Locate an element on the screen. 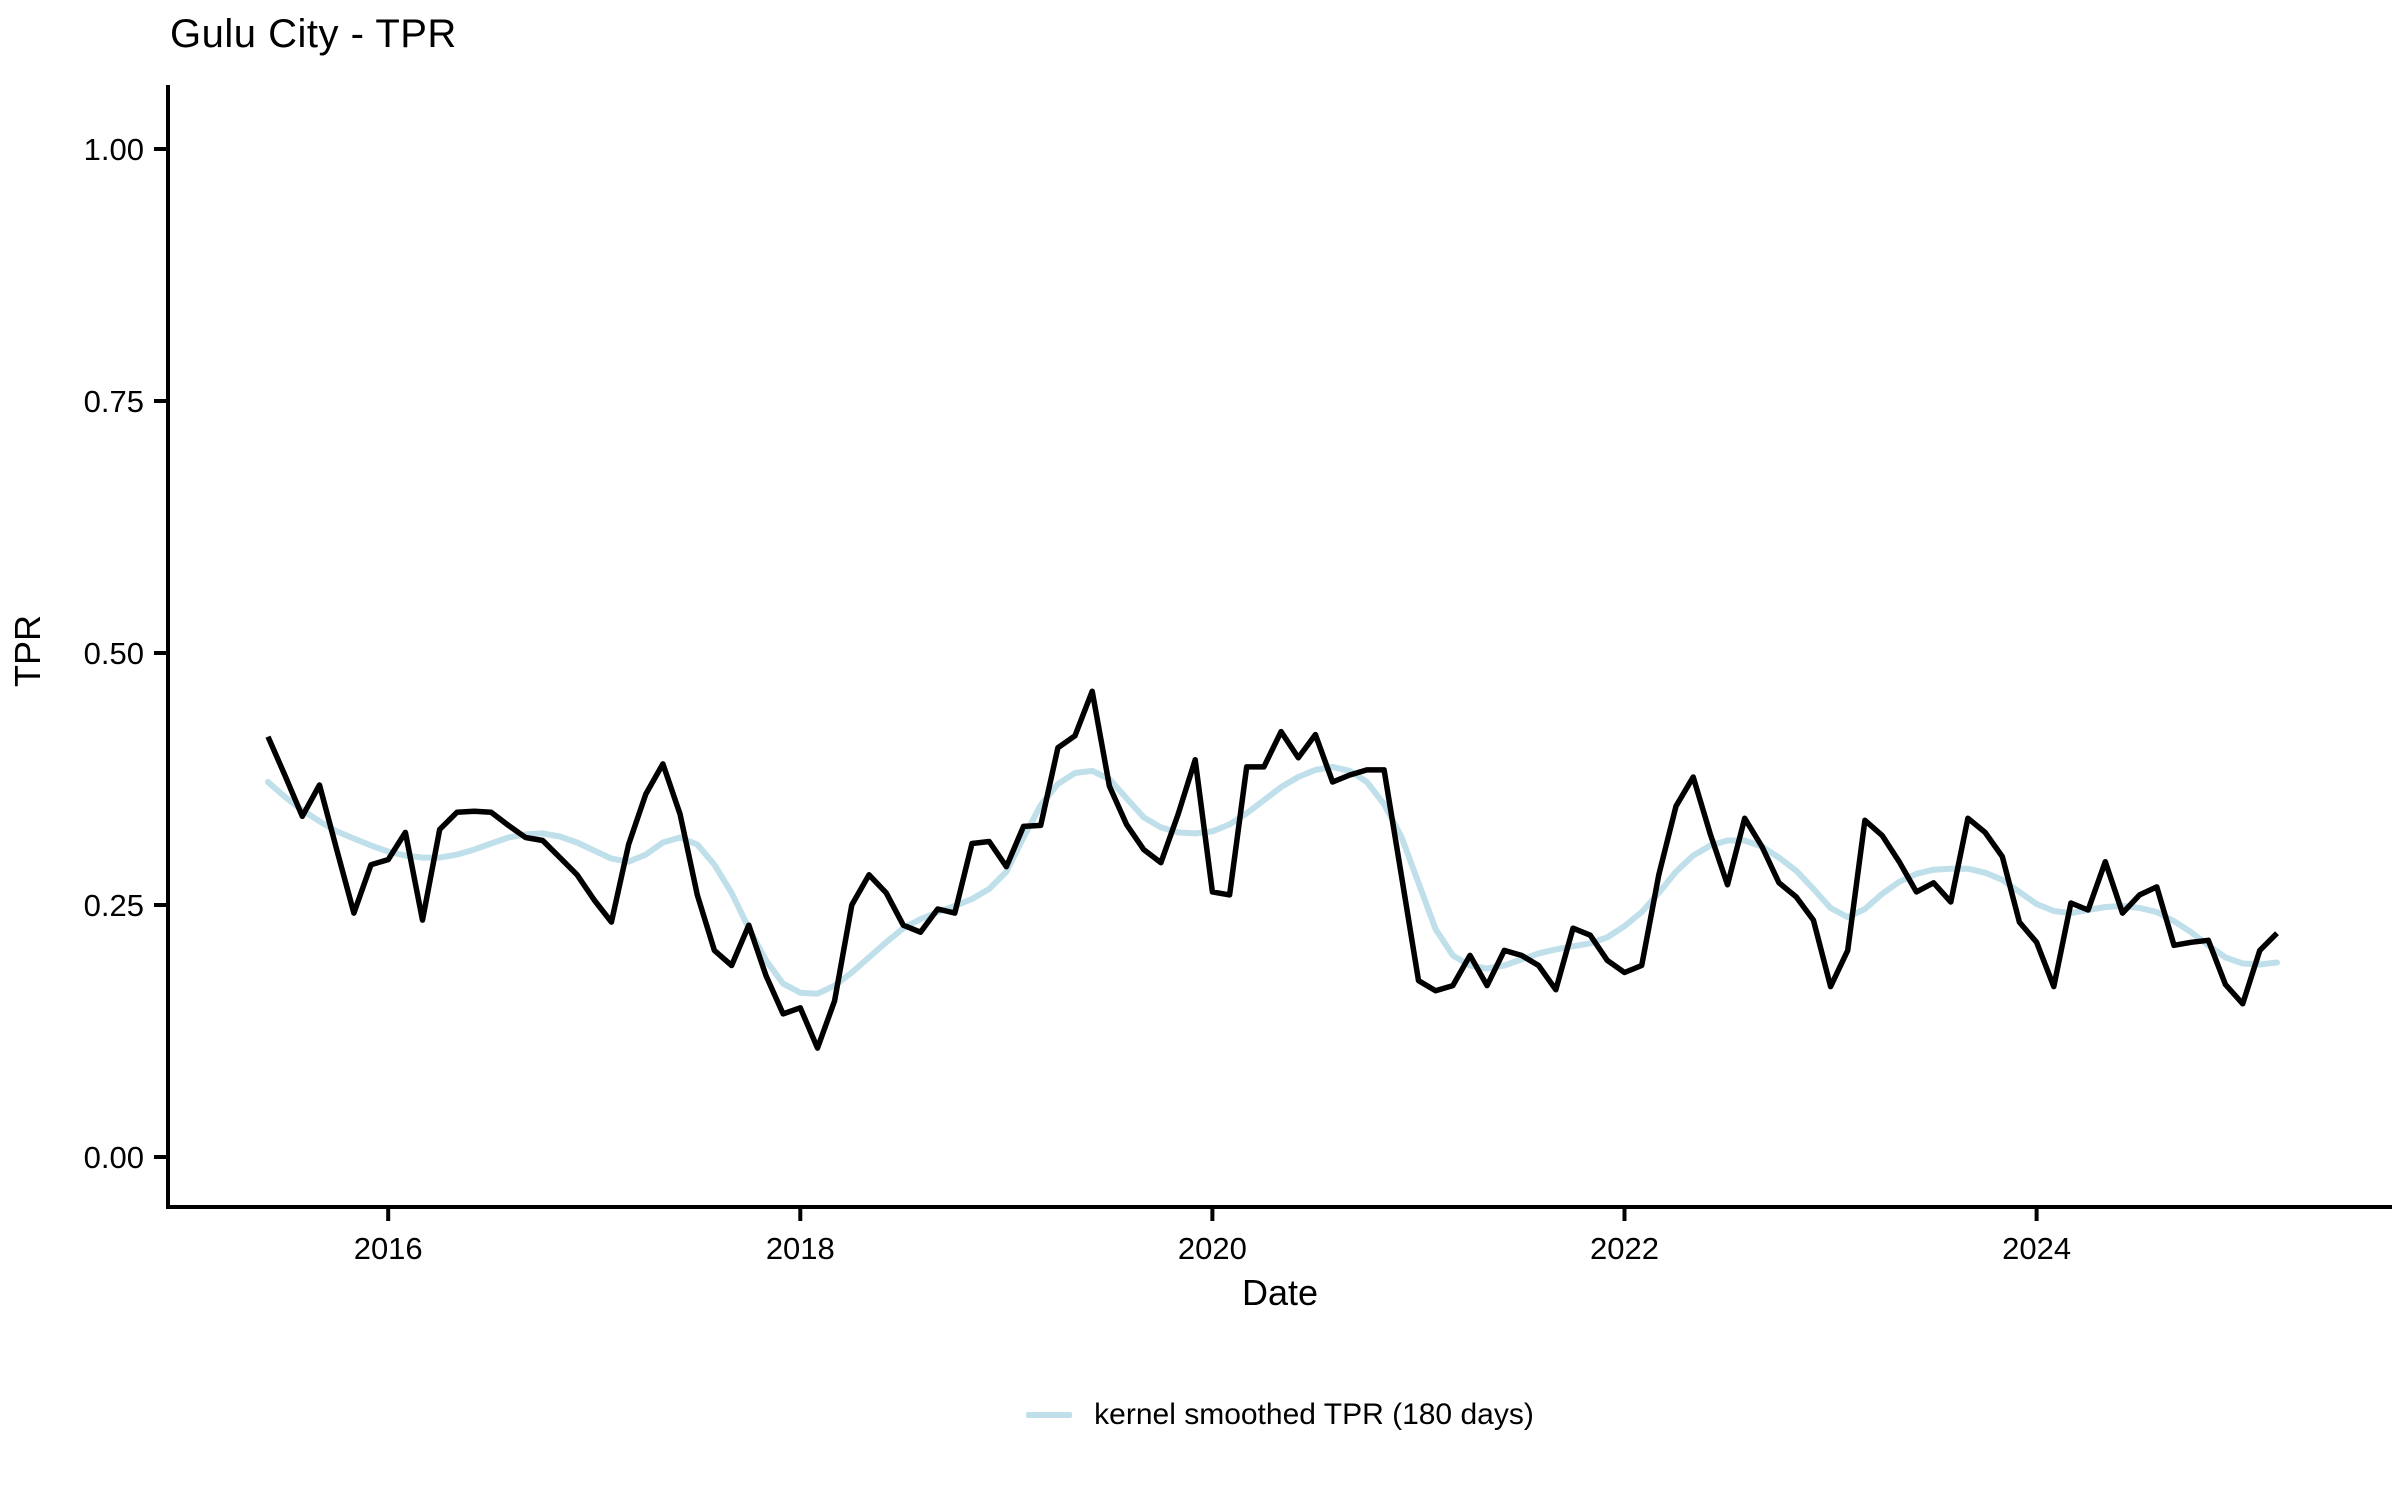 This screenshot has width=2400, height=1500. y-tick-label: 0.25 is located at coordinates (114, 905).